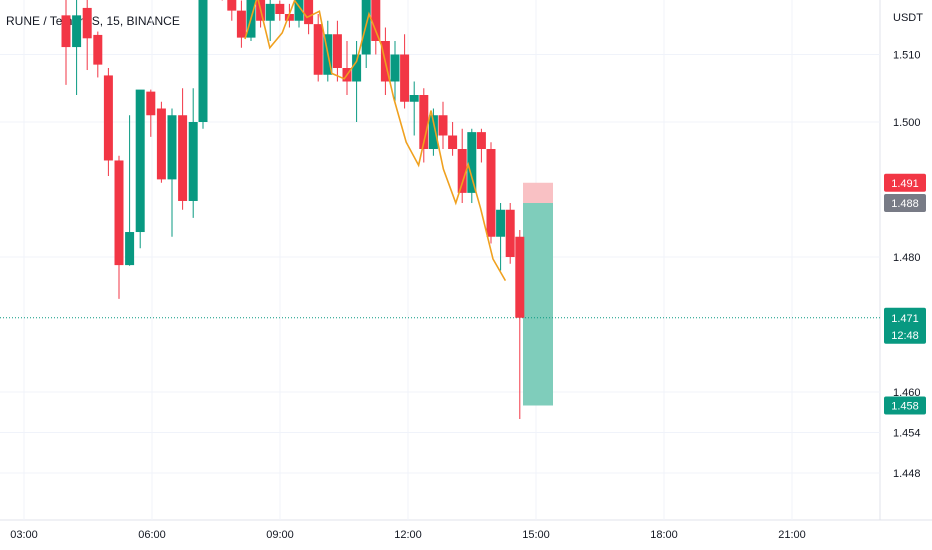  Describe the element at coordinates (907, 123) in the screenshot. I see `y-tick-label: 1.500` at that location.